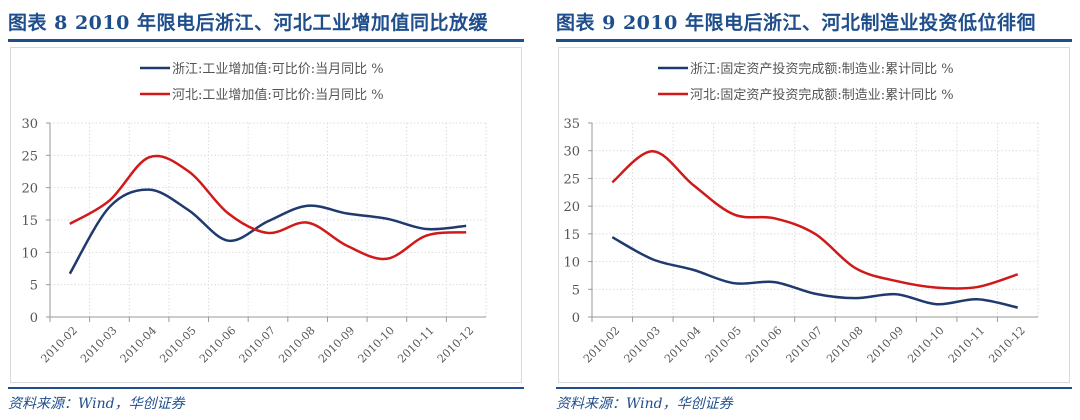 This screenshot has height=420, width=1080. Describe the element at coordinates (822, 95) in the screenshot. I see `legend-label: 河北:固定资产投资完成额:制造业:累计同比 %` at that location.